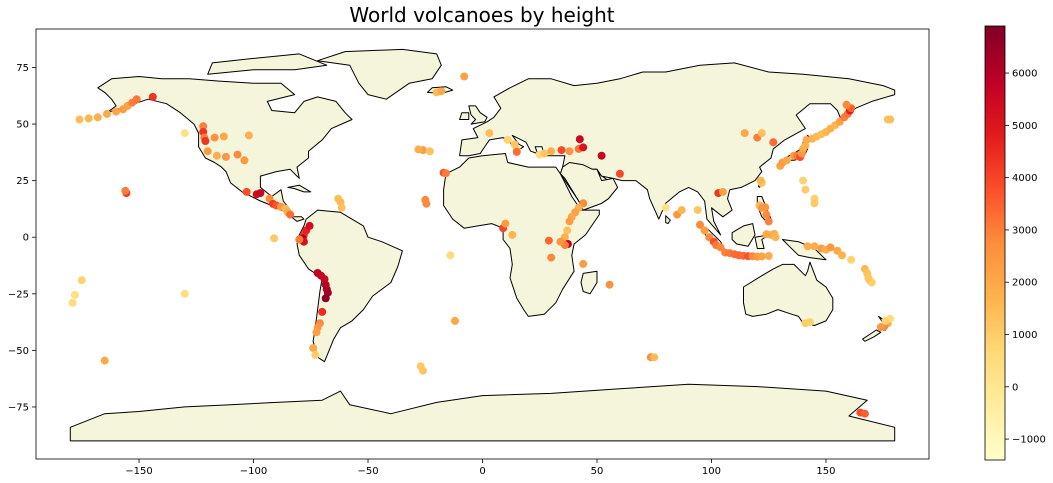 This screenshot has width=1053, height=483. What do you see at coordinates (138, 471) in the screenshot?
I see `x-tick-label: −150` at bounding box center [138, 471].